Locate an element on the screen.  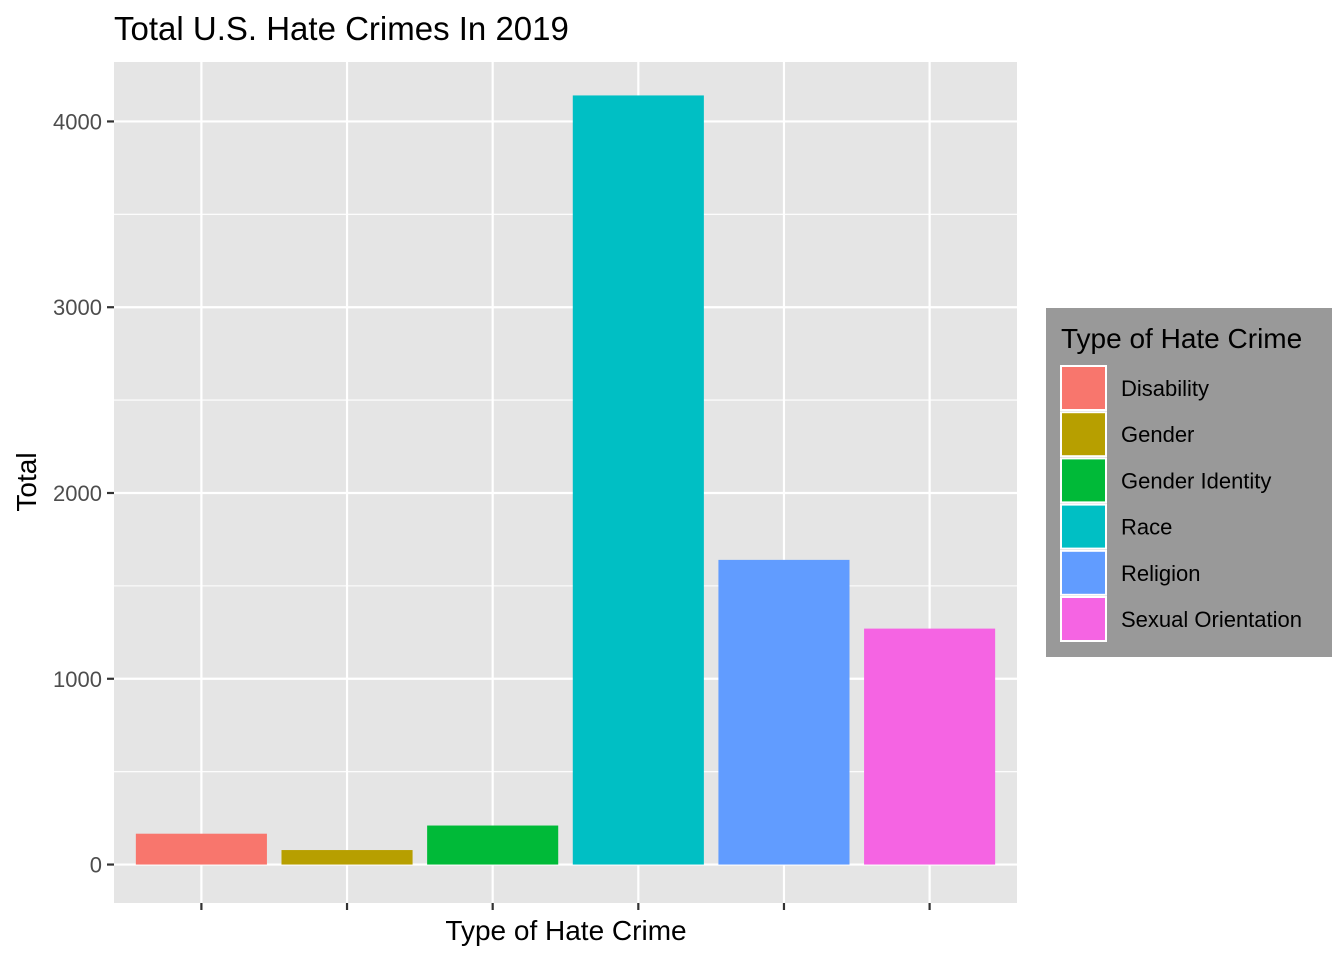
x-axis-title: Type of Hate Crime is located at coordinates (565, 930).